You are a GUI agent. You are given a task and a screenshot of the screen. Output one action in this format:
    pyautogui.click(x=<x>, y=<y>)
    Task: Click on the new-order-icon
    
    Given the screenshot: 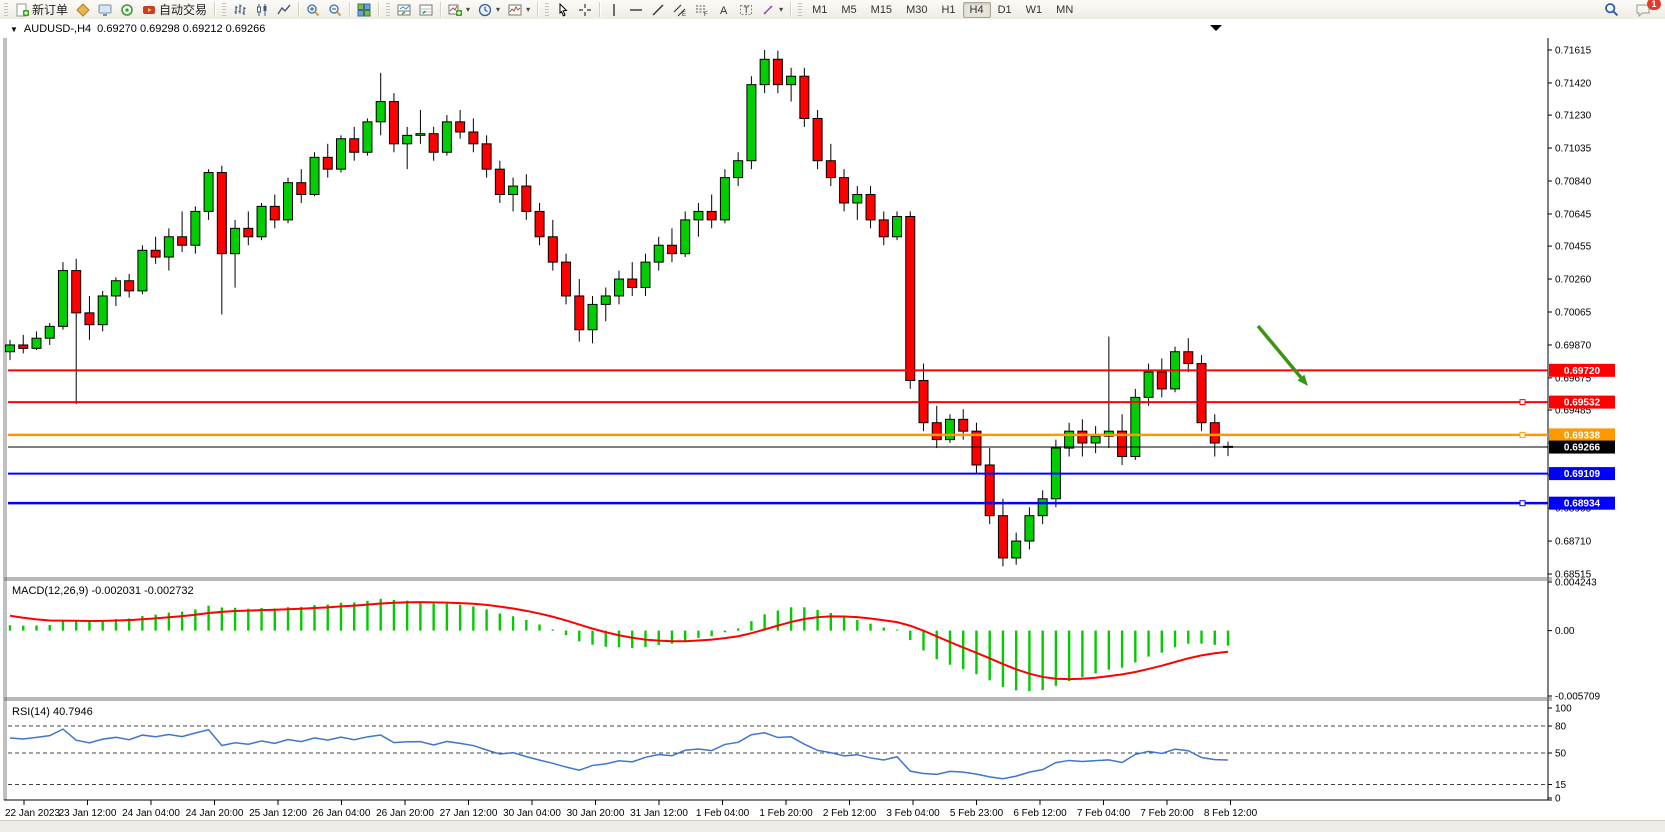 What is the action you would take?
    pyautogui.click(x=22, y=10)
    